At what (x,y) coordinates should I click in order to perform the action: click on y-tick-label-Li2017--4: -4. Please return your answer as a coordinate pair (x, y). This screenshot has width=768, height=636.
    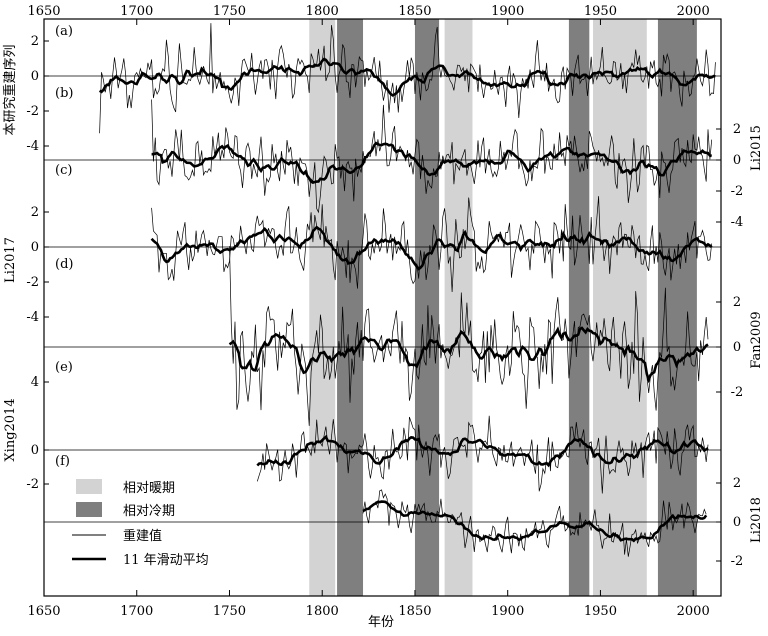
    Looking at the image, I should click on (32, 317).